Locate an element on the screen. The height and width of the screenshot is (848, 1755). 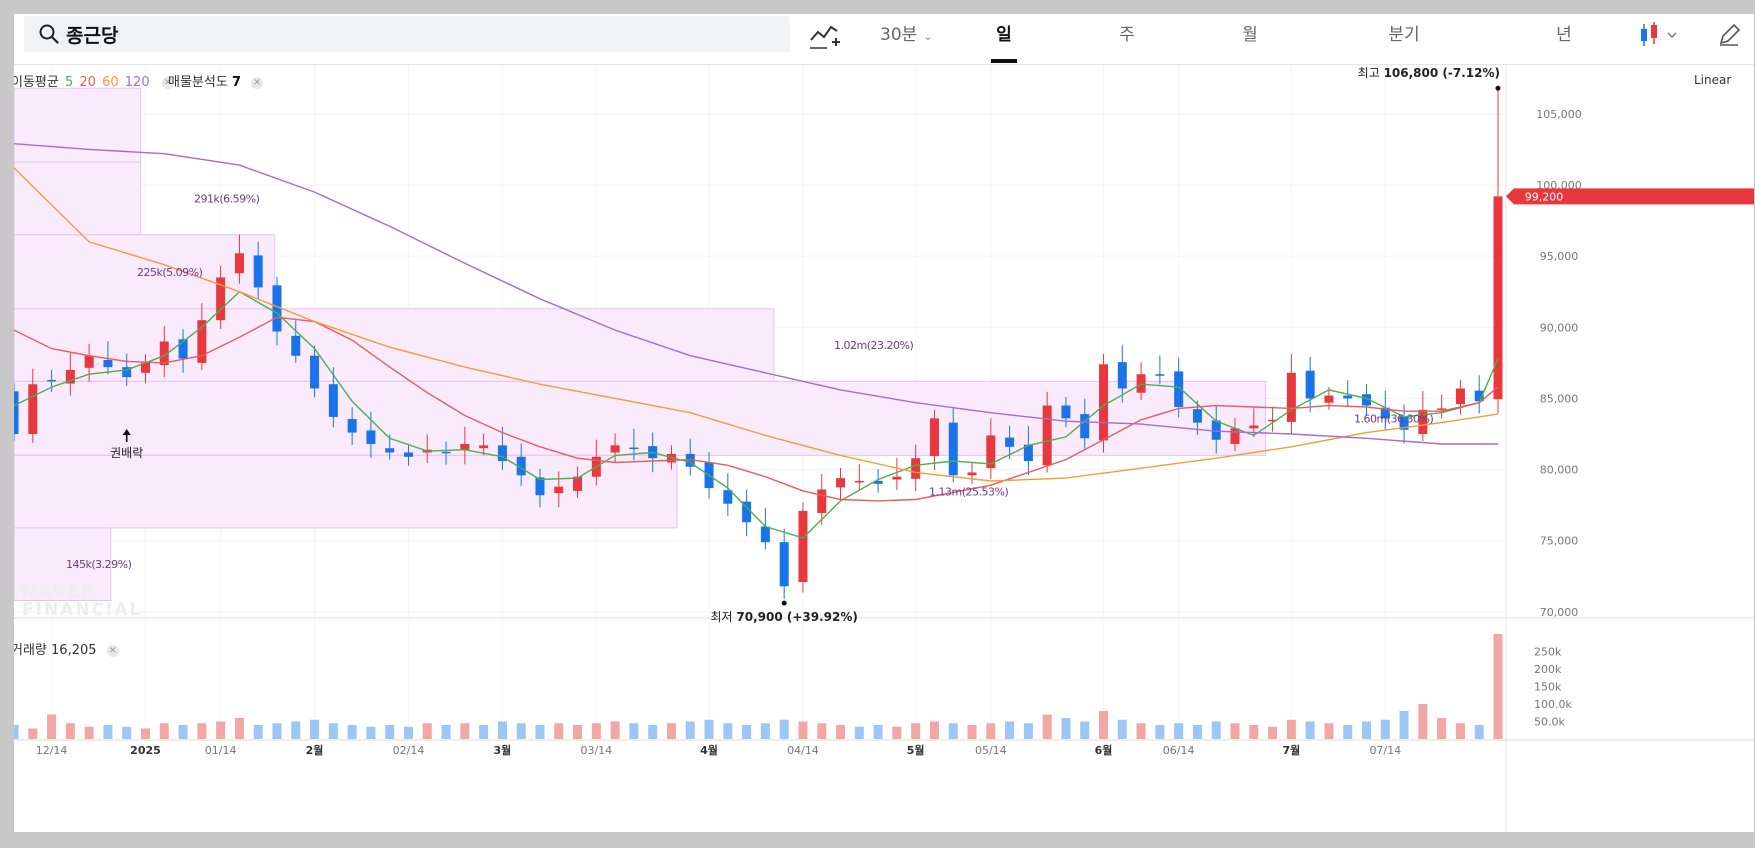
time-tick-label: 04/14 is located at coordinates (803, 750).